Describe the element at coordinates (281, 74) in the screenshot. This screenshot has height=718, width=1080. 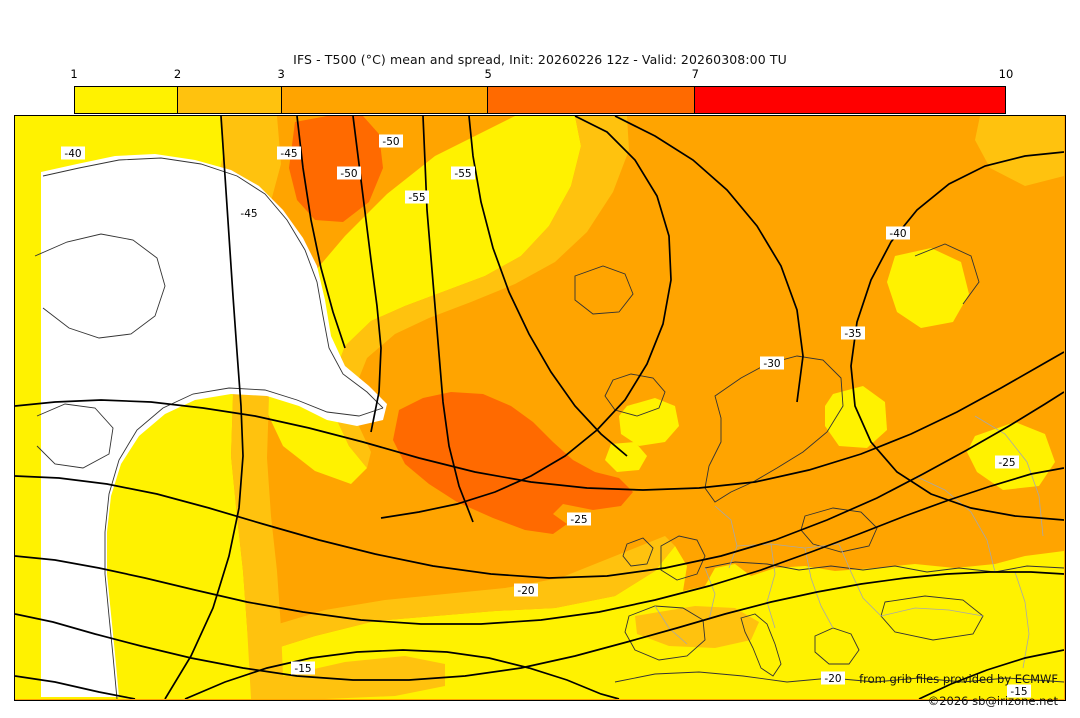
I see `colorbar-tick-3: 3` at that location.